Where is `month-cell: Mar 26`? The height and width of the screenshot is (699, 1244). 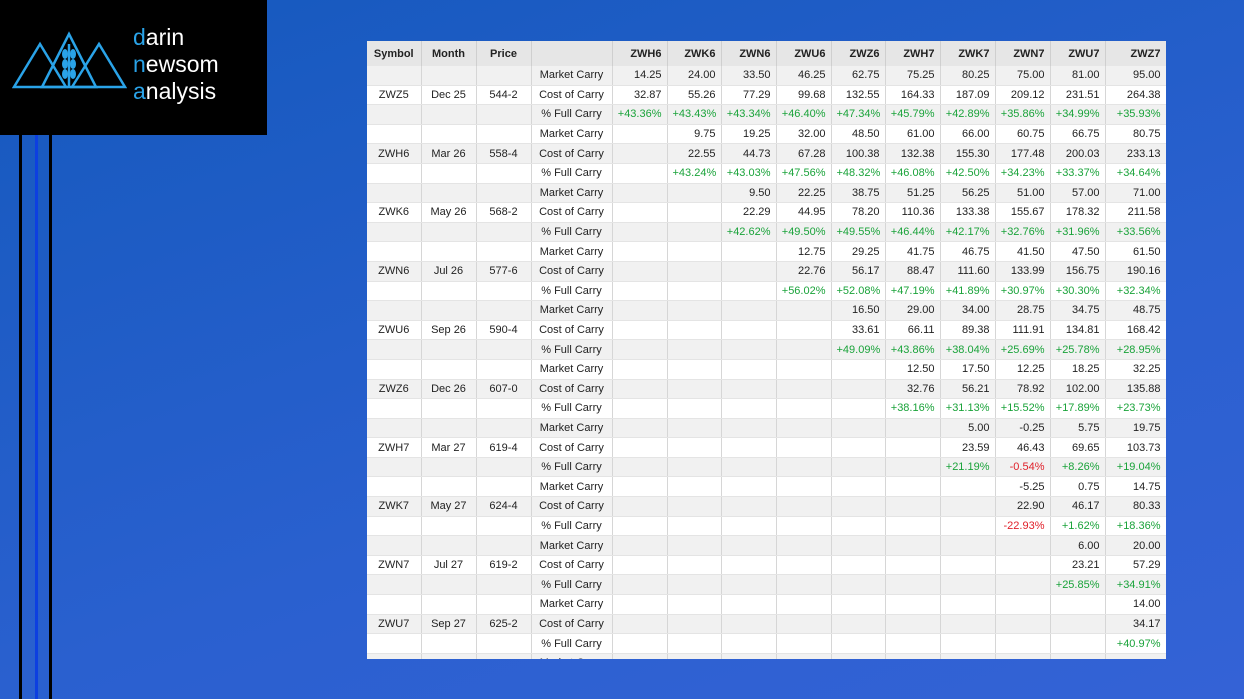
month-cell: Mar 26 is located at coordinates (449, 153).